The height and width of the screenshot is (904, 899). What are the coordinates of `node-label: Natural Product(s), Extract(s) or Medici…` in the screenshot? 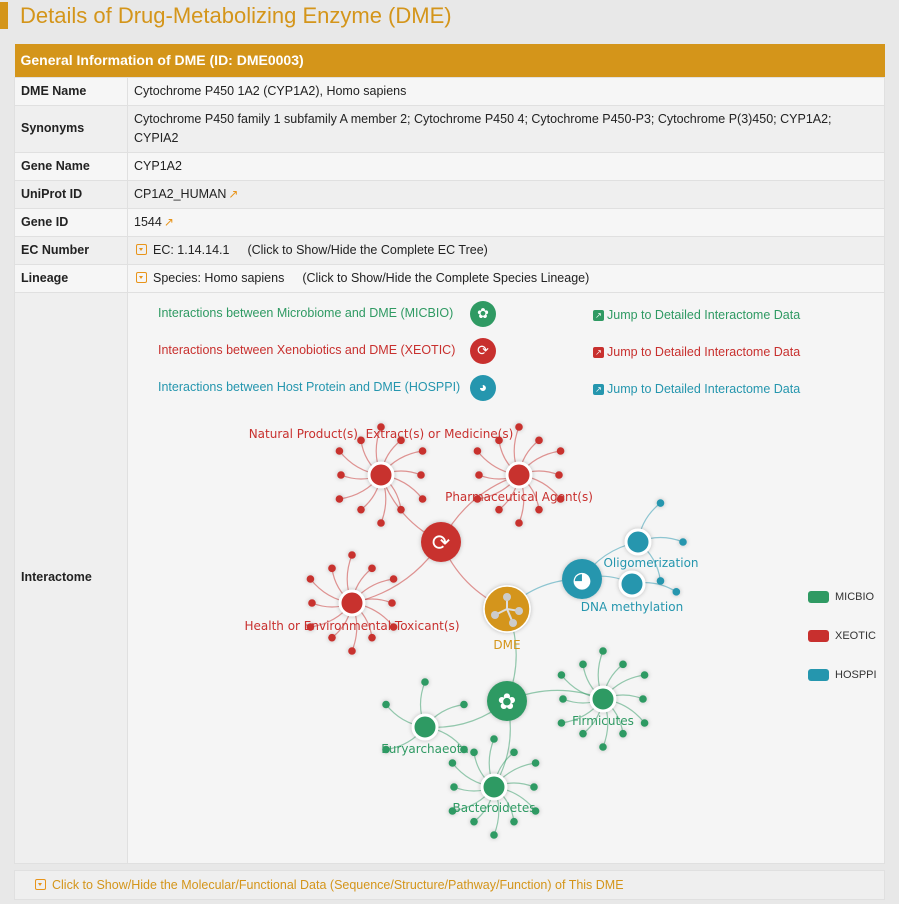 It's located at (381, 434).